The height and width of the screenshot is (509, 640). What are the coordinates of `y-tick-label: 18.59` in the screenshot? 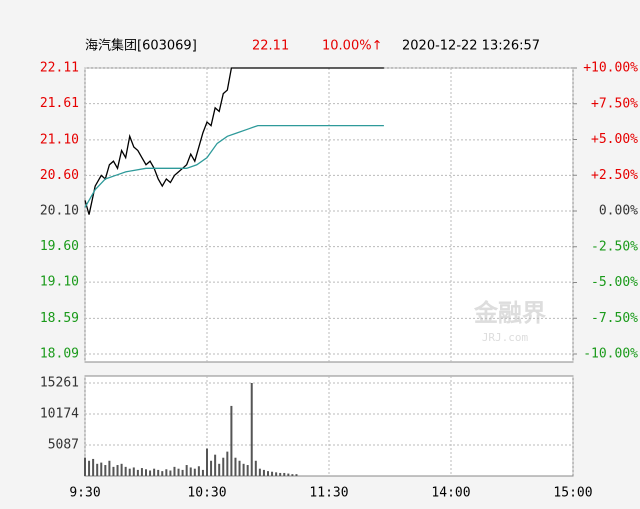 It's located at (59, 318).